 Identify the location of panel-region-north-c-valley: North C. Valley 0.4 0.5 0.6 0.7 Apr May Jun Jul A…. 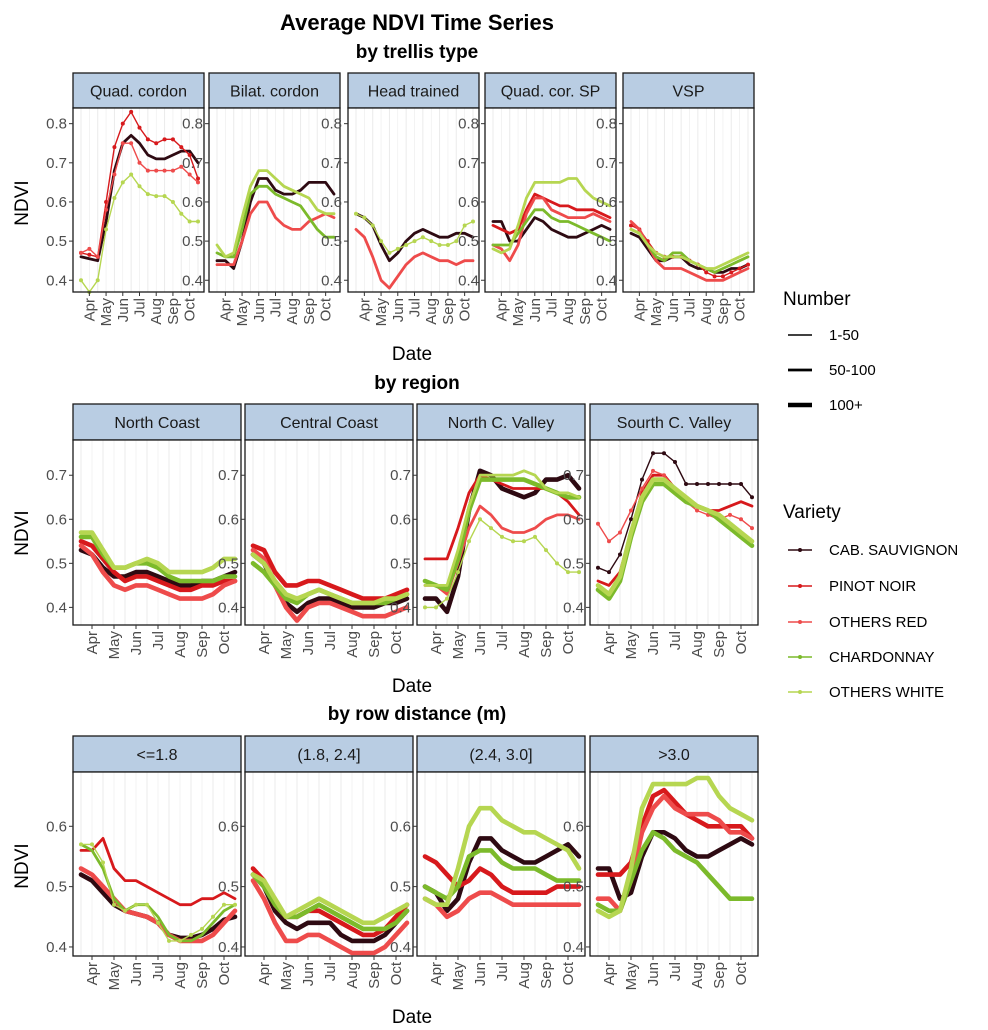
(487, 531).